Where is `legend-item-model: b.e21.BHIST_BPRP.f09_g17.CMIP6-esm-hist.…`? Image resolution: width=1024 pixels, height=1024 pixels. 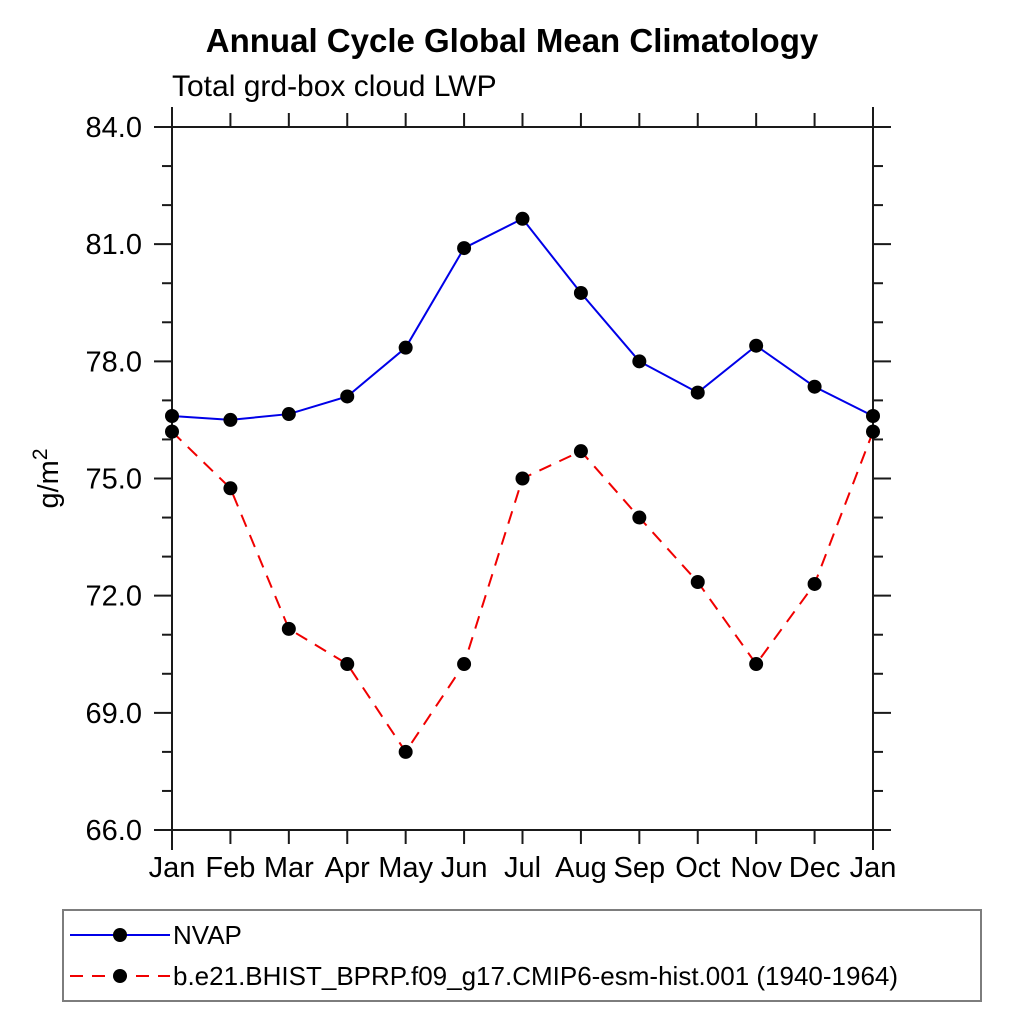
legend-item-model: b.e21.BHIST_BPRP.f09_g17.CMIP6-esm-hist.… is located at coordinates (525, 976).